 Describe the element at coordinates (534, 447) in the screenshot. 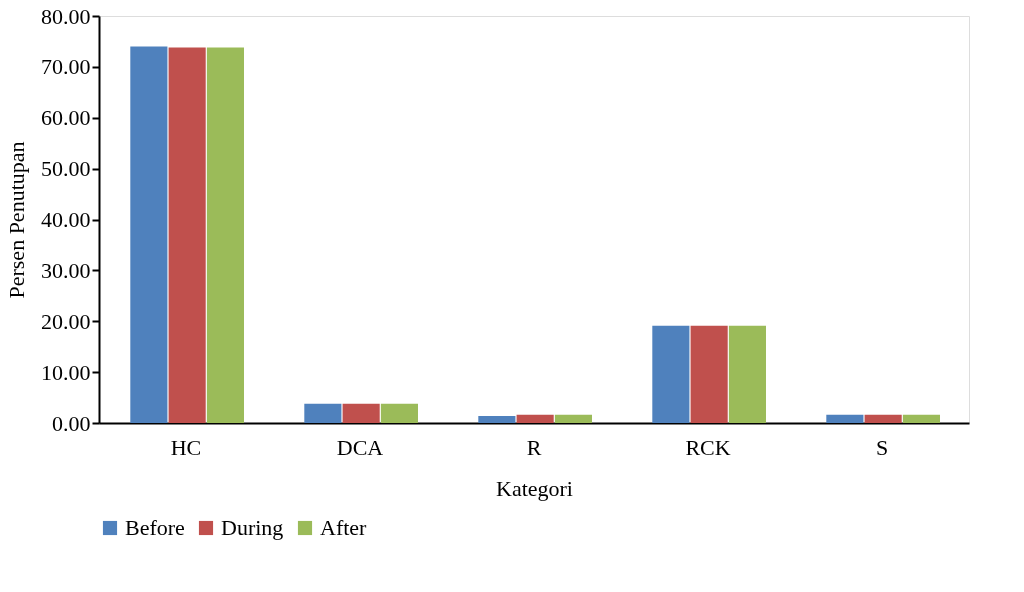

I see `x-tick-label: R` at that location.